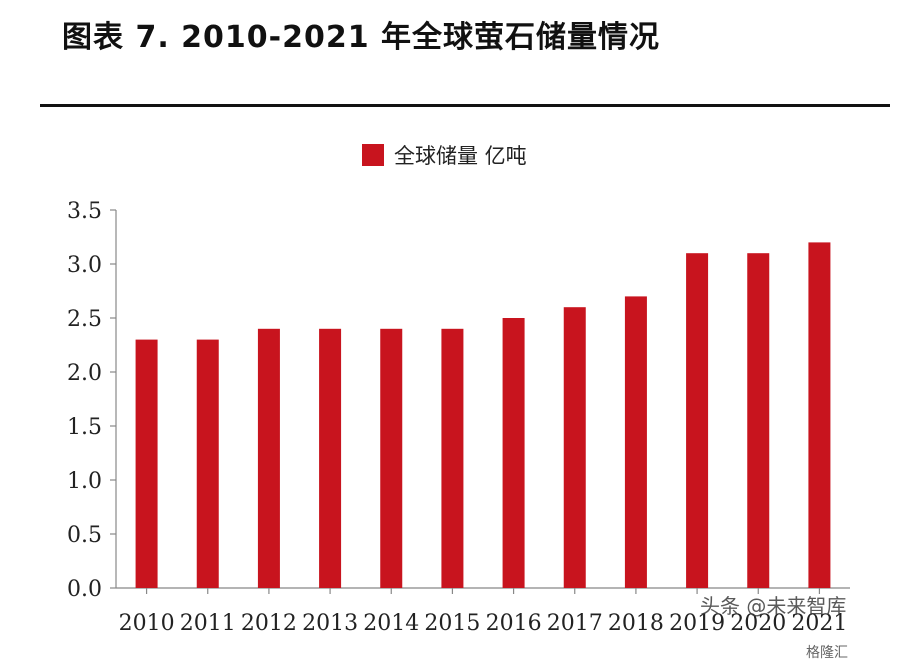 Image resolution: width=900 pixels, height=667 pixels. What do you see at coordinates (819, 415) in the screenshot?
I see `bar-2021` at bounding box center [819, 415].